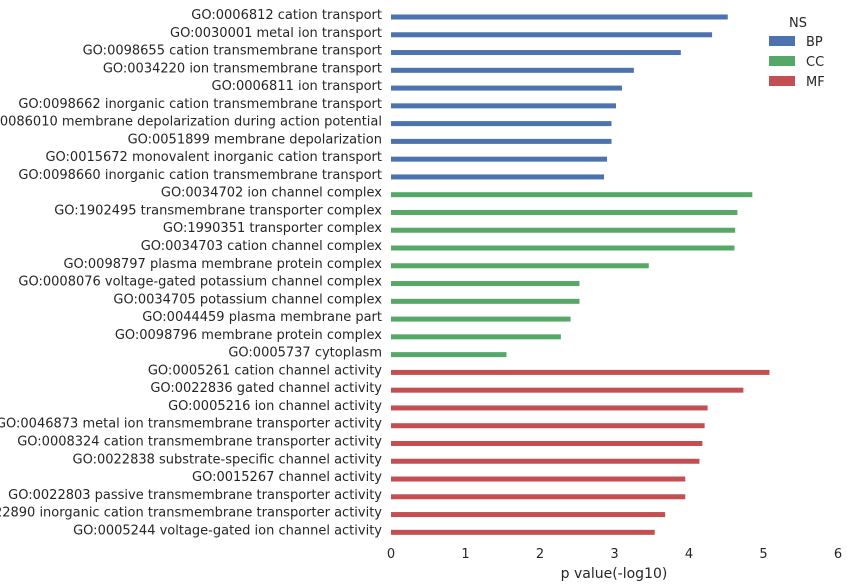 This screenshot has height=587, width=848. I want to click on x-tick-label-5: 4, so click(689, 554).